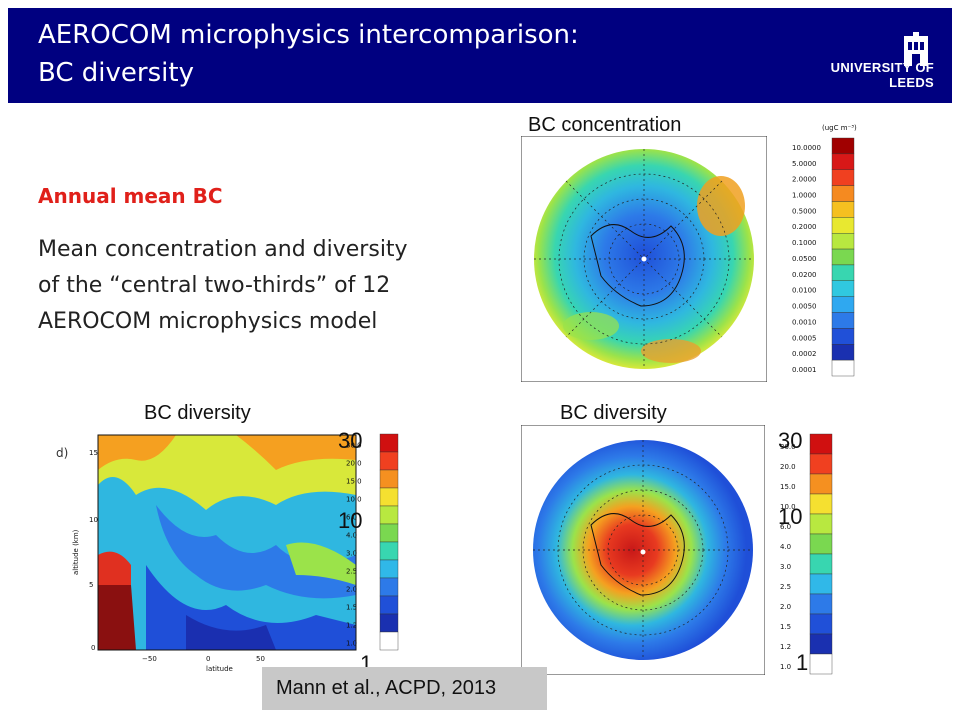 The width and height of the screenshot is (960, 720). Describe the element at coordinates (916, 49) in the screenshot. I see `university-crest-icon` at that location.